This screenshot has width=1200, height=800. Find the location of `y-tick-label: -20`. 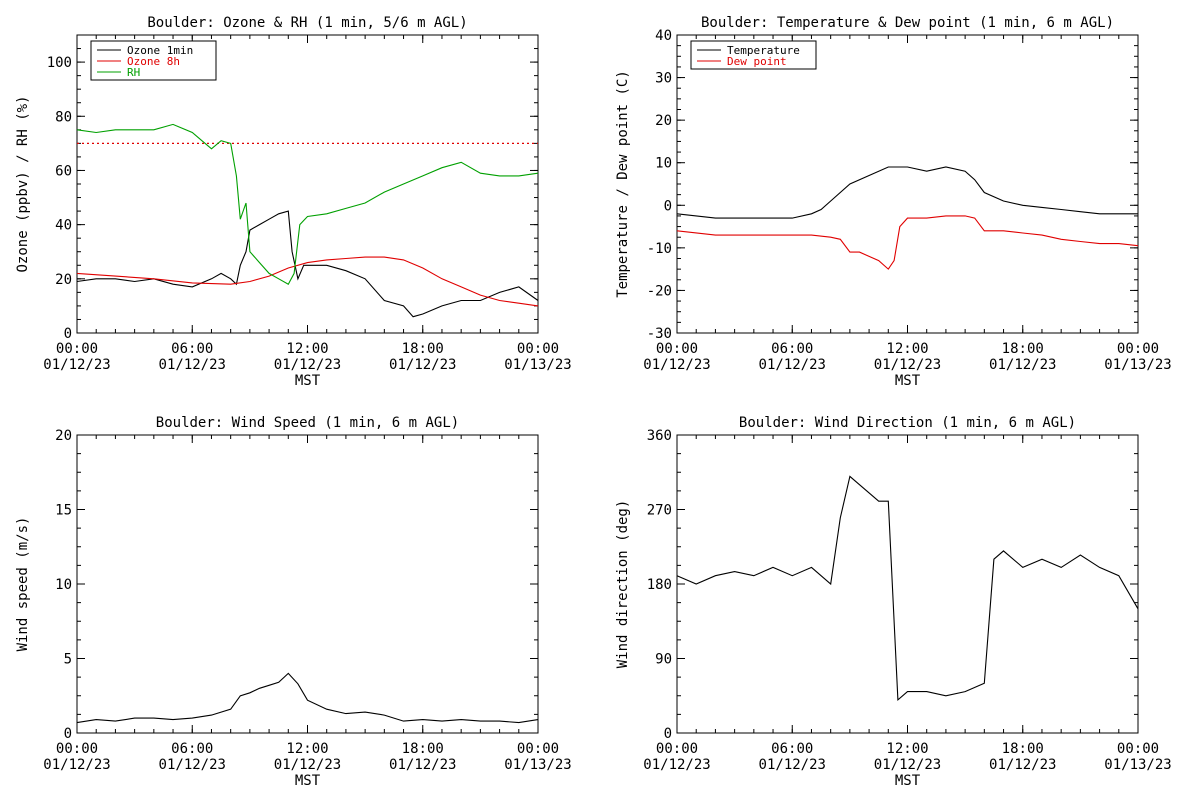

y-tick-label: -20 is located at coordinates (659, 291).